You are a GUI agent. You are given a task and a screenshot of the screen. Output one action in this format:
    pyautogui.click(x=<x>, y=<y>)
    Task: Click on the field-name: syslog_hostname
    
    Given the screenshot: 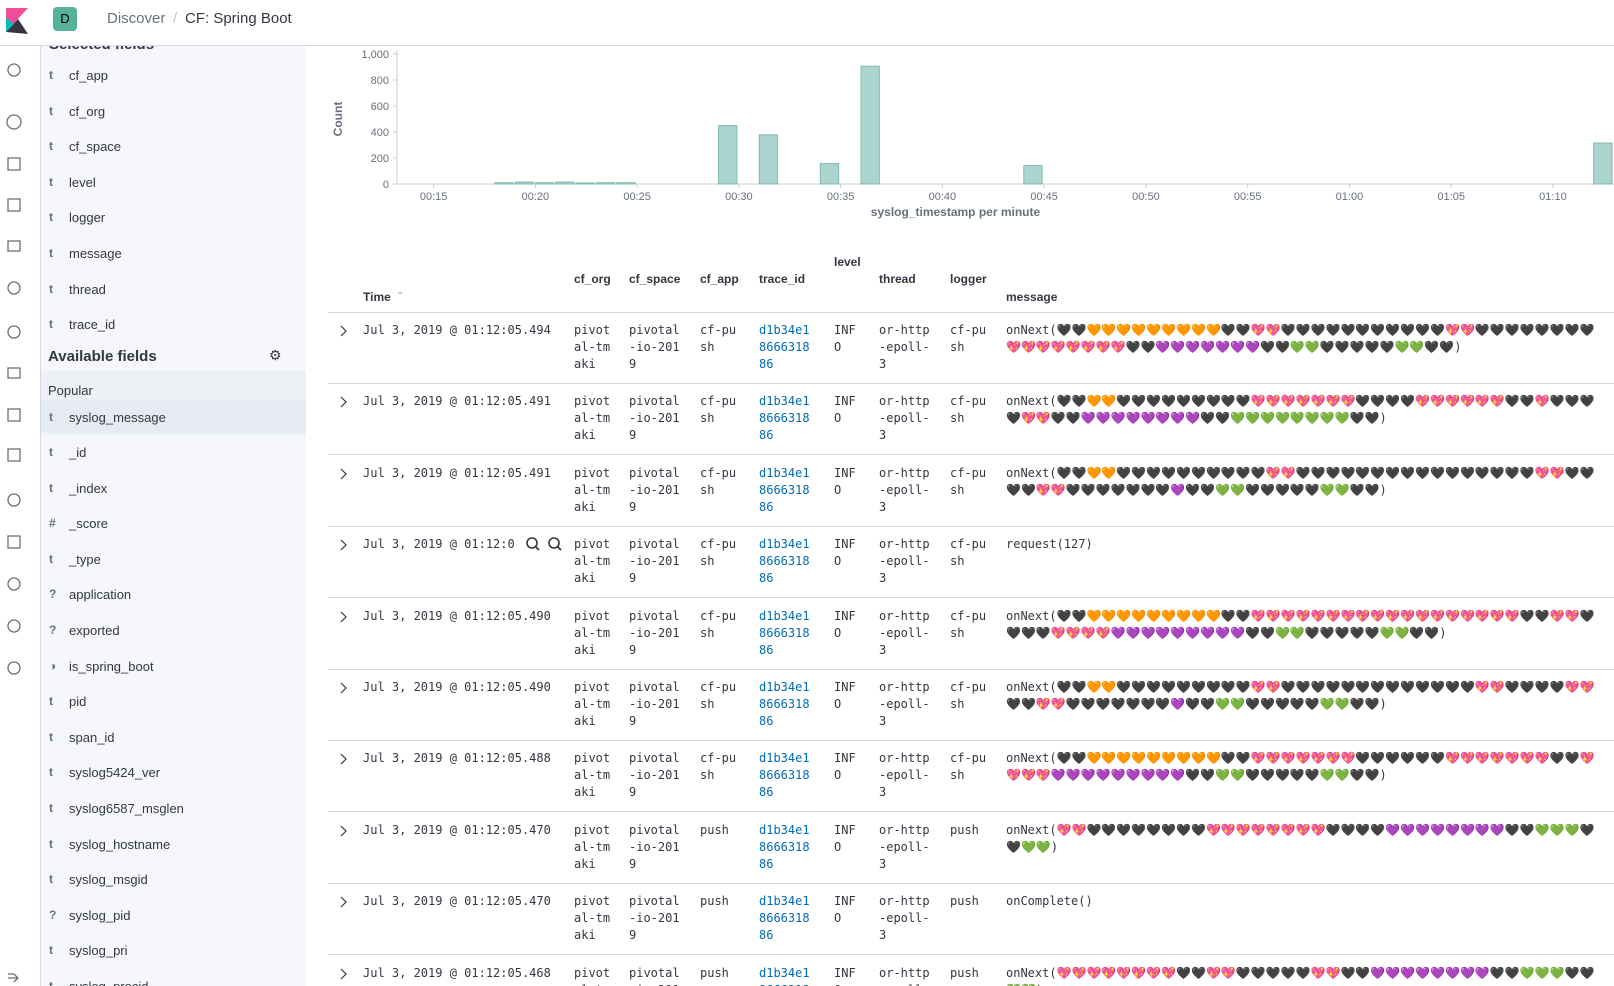 What is the action you would take?
    pyautogui.click(x=120, y=844)
    